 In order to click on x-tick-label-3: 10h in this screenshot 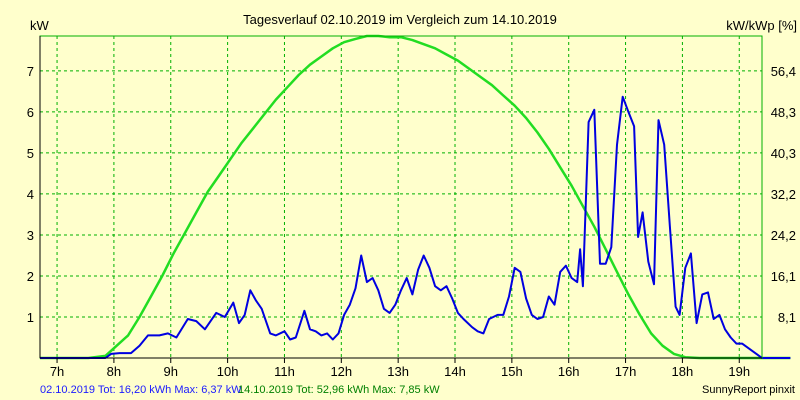, I will do `click(228, 371)`.